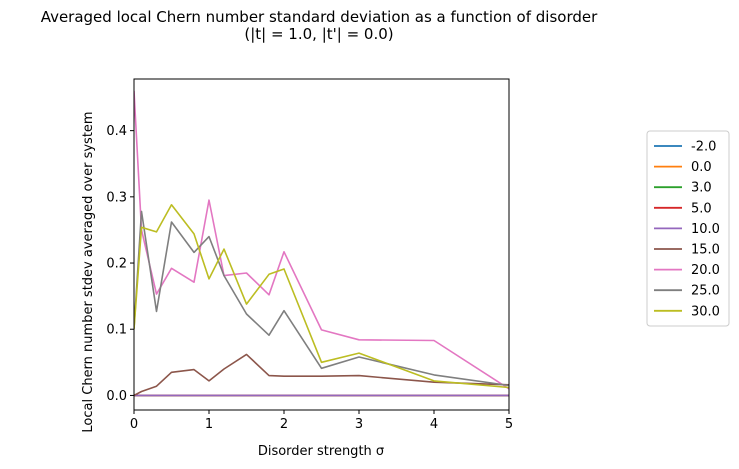  What do you see at coordinates (705, 250) in the screenshot?
I see `legend-label: 15.0` at bounding box center [705, 250].